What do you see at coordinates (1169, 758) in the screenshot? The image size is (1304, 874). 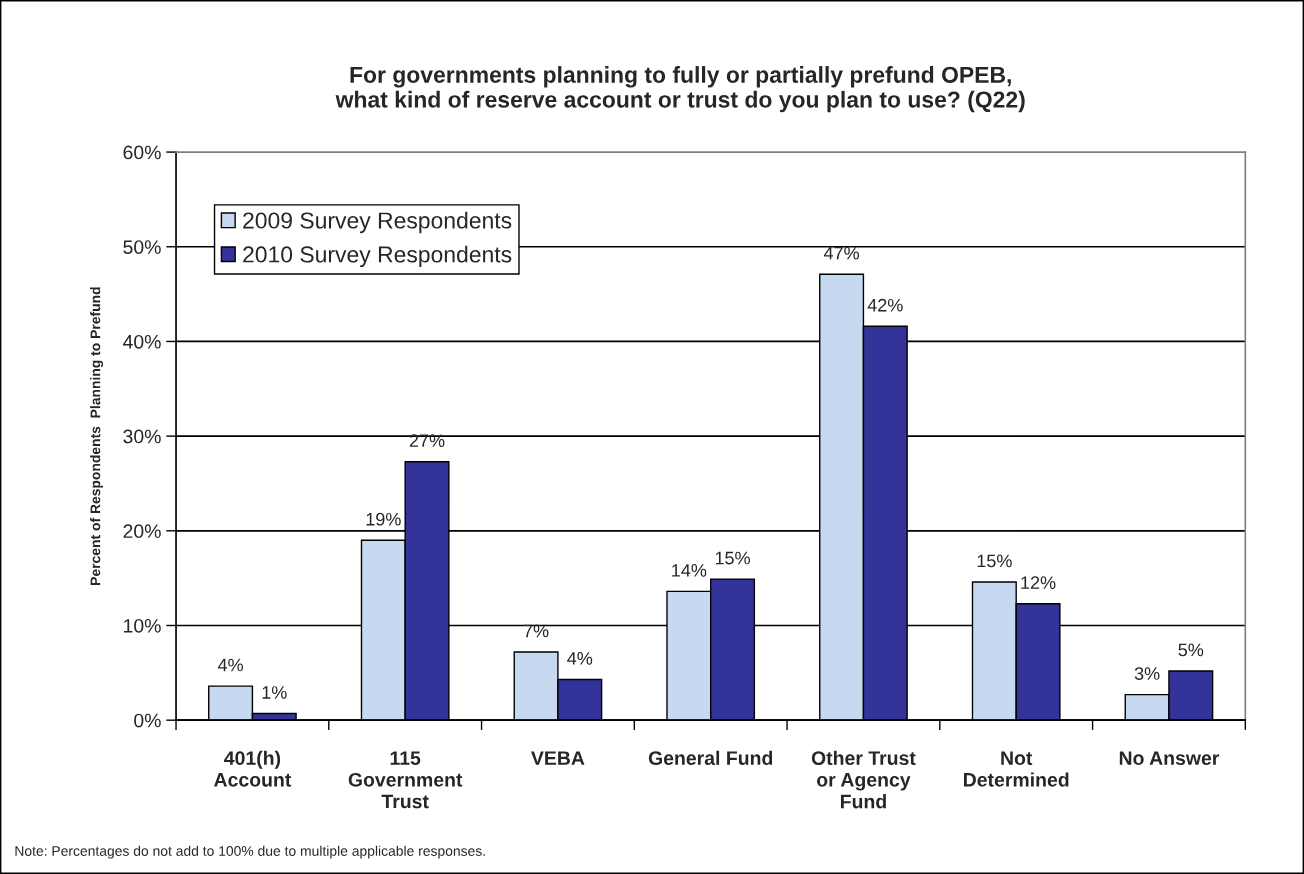 I see `x-tick-label: No Answer` at bounding box center [1169, 758].